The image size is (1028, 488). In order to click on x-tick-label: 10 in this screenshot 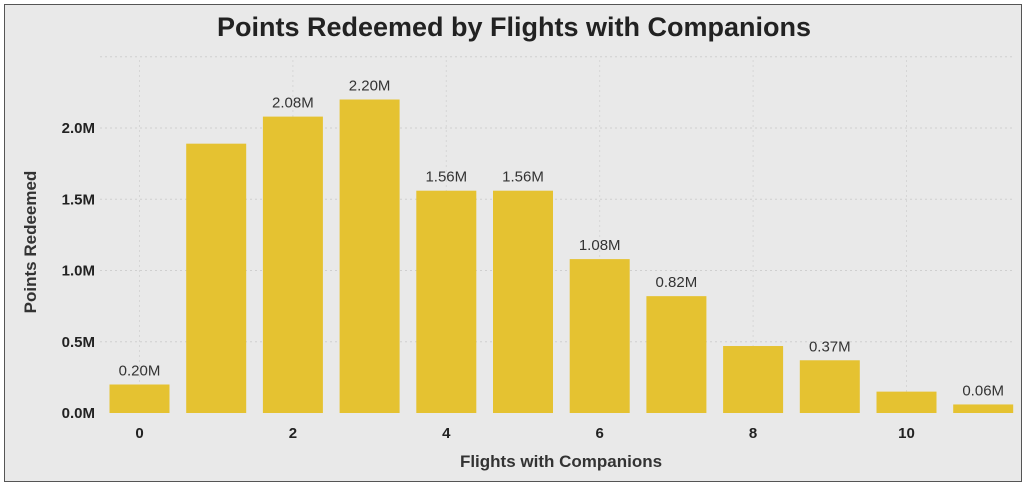, I will do `click(906, 433)`.